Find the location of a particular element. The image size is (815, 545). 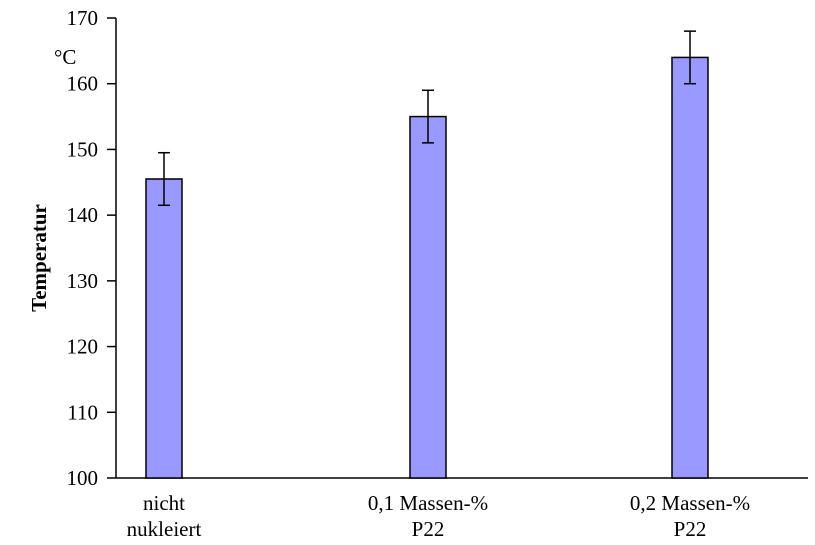

x-tick-label: nukleiert is located at coordinates (164, 529).